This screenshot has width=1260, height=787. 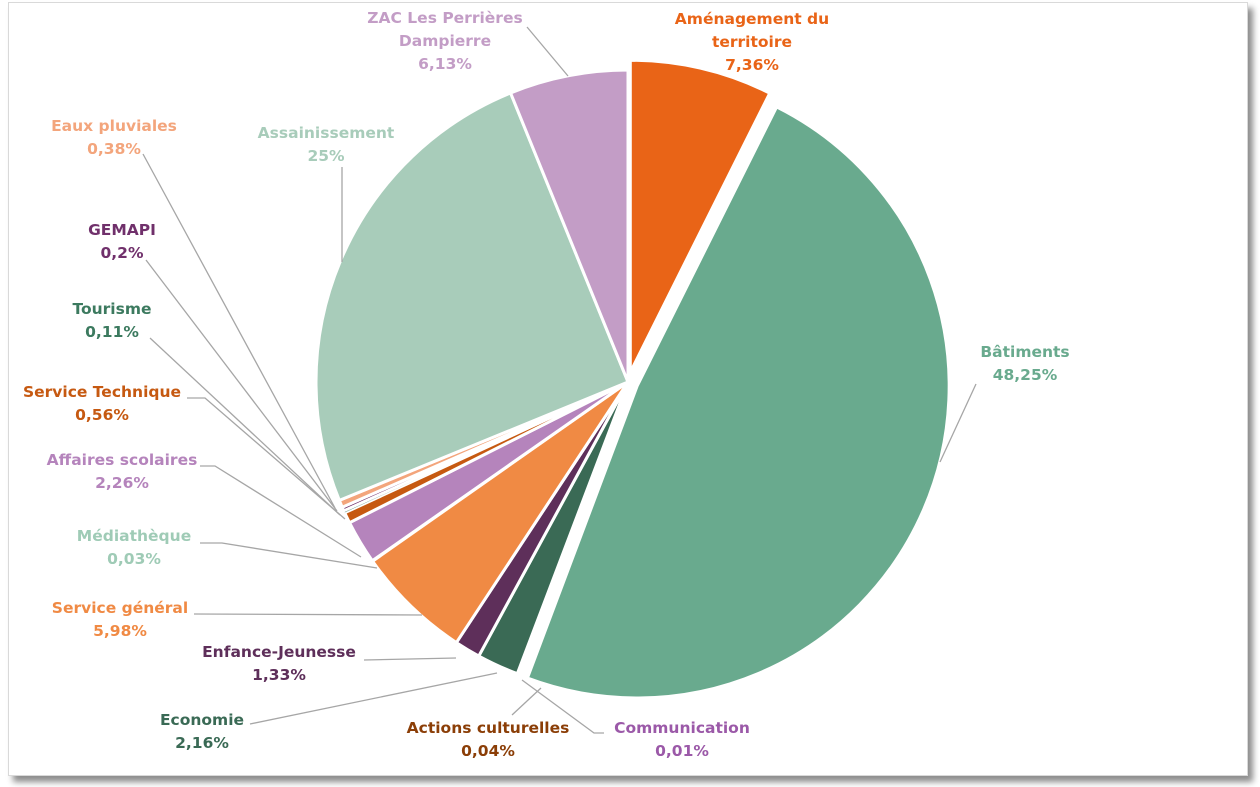 I want to click on slice-value-eaux-pluviales: 0,38%, so click(x=114, y=149).